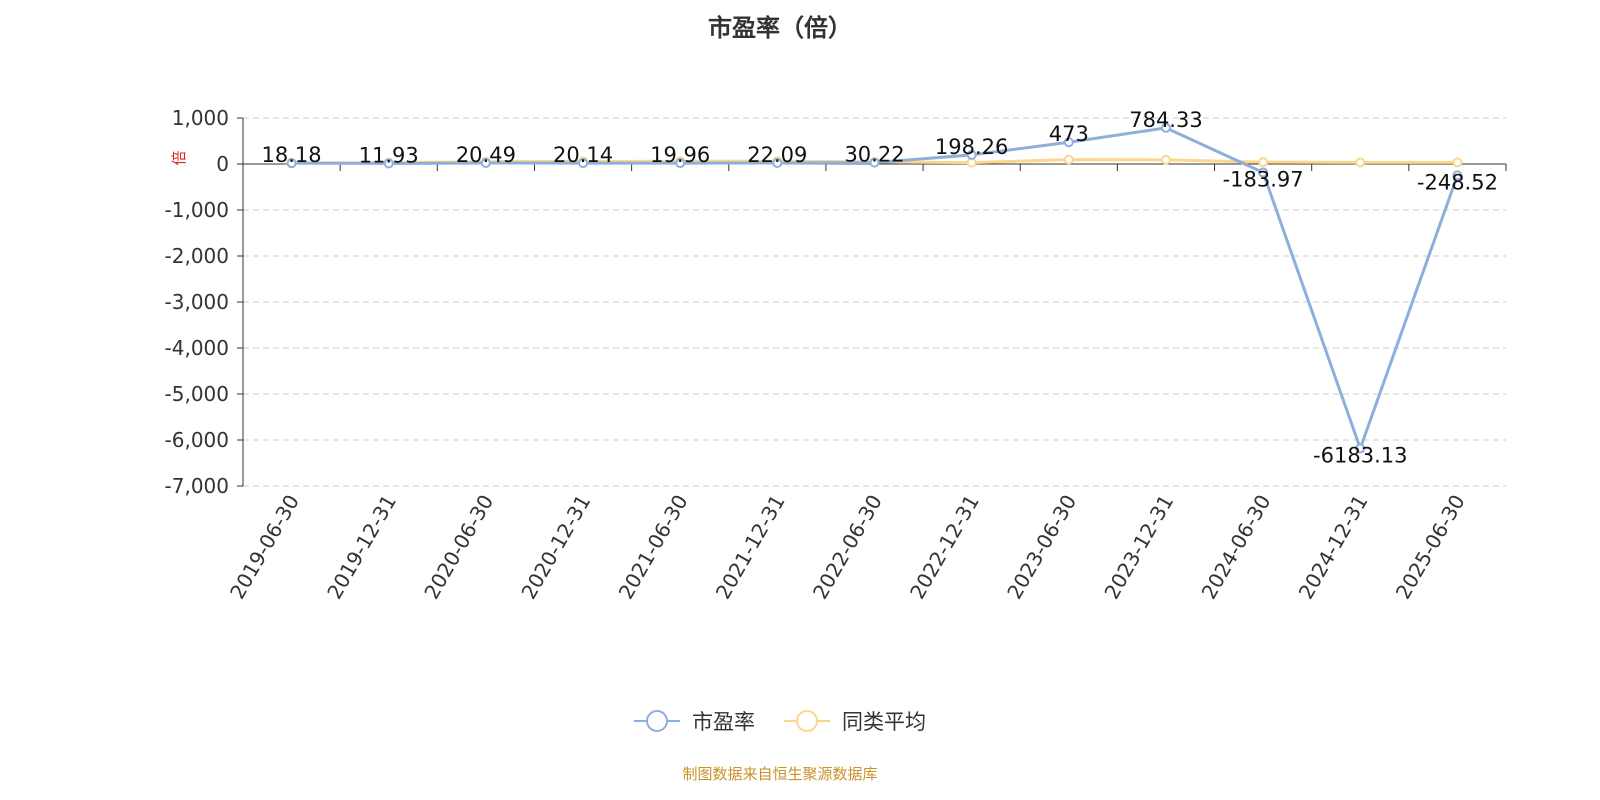 This screenshot has height=800, width=1600. Describe the element at coordinates (780, 28) in the screenshot. I see `chart-title: 市盈率（倍）` at that location.